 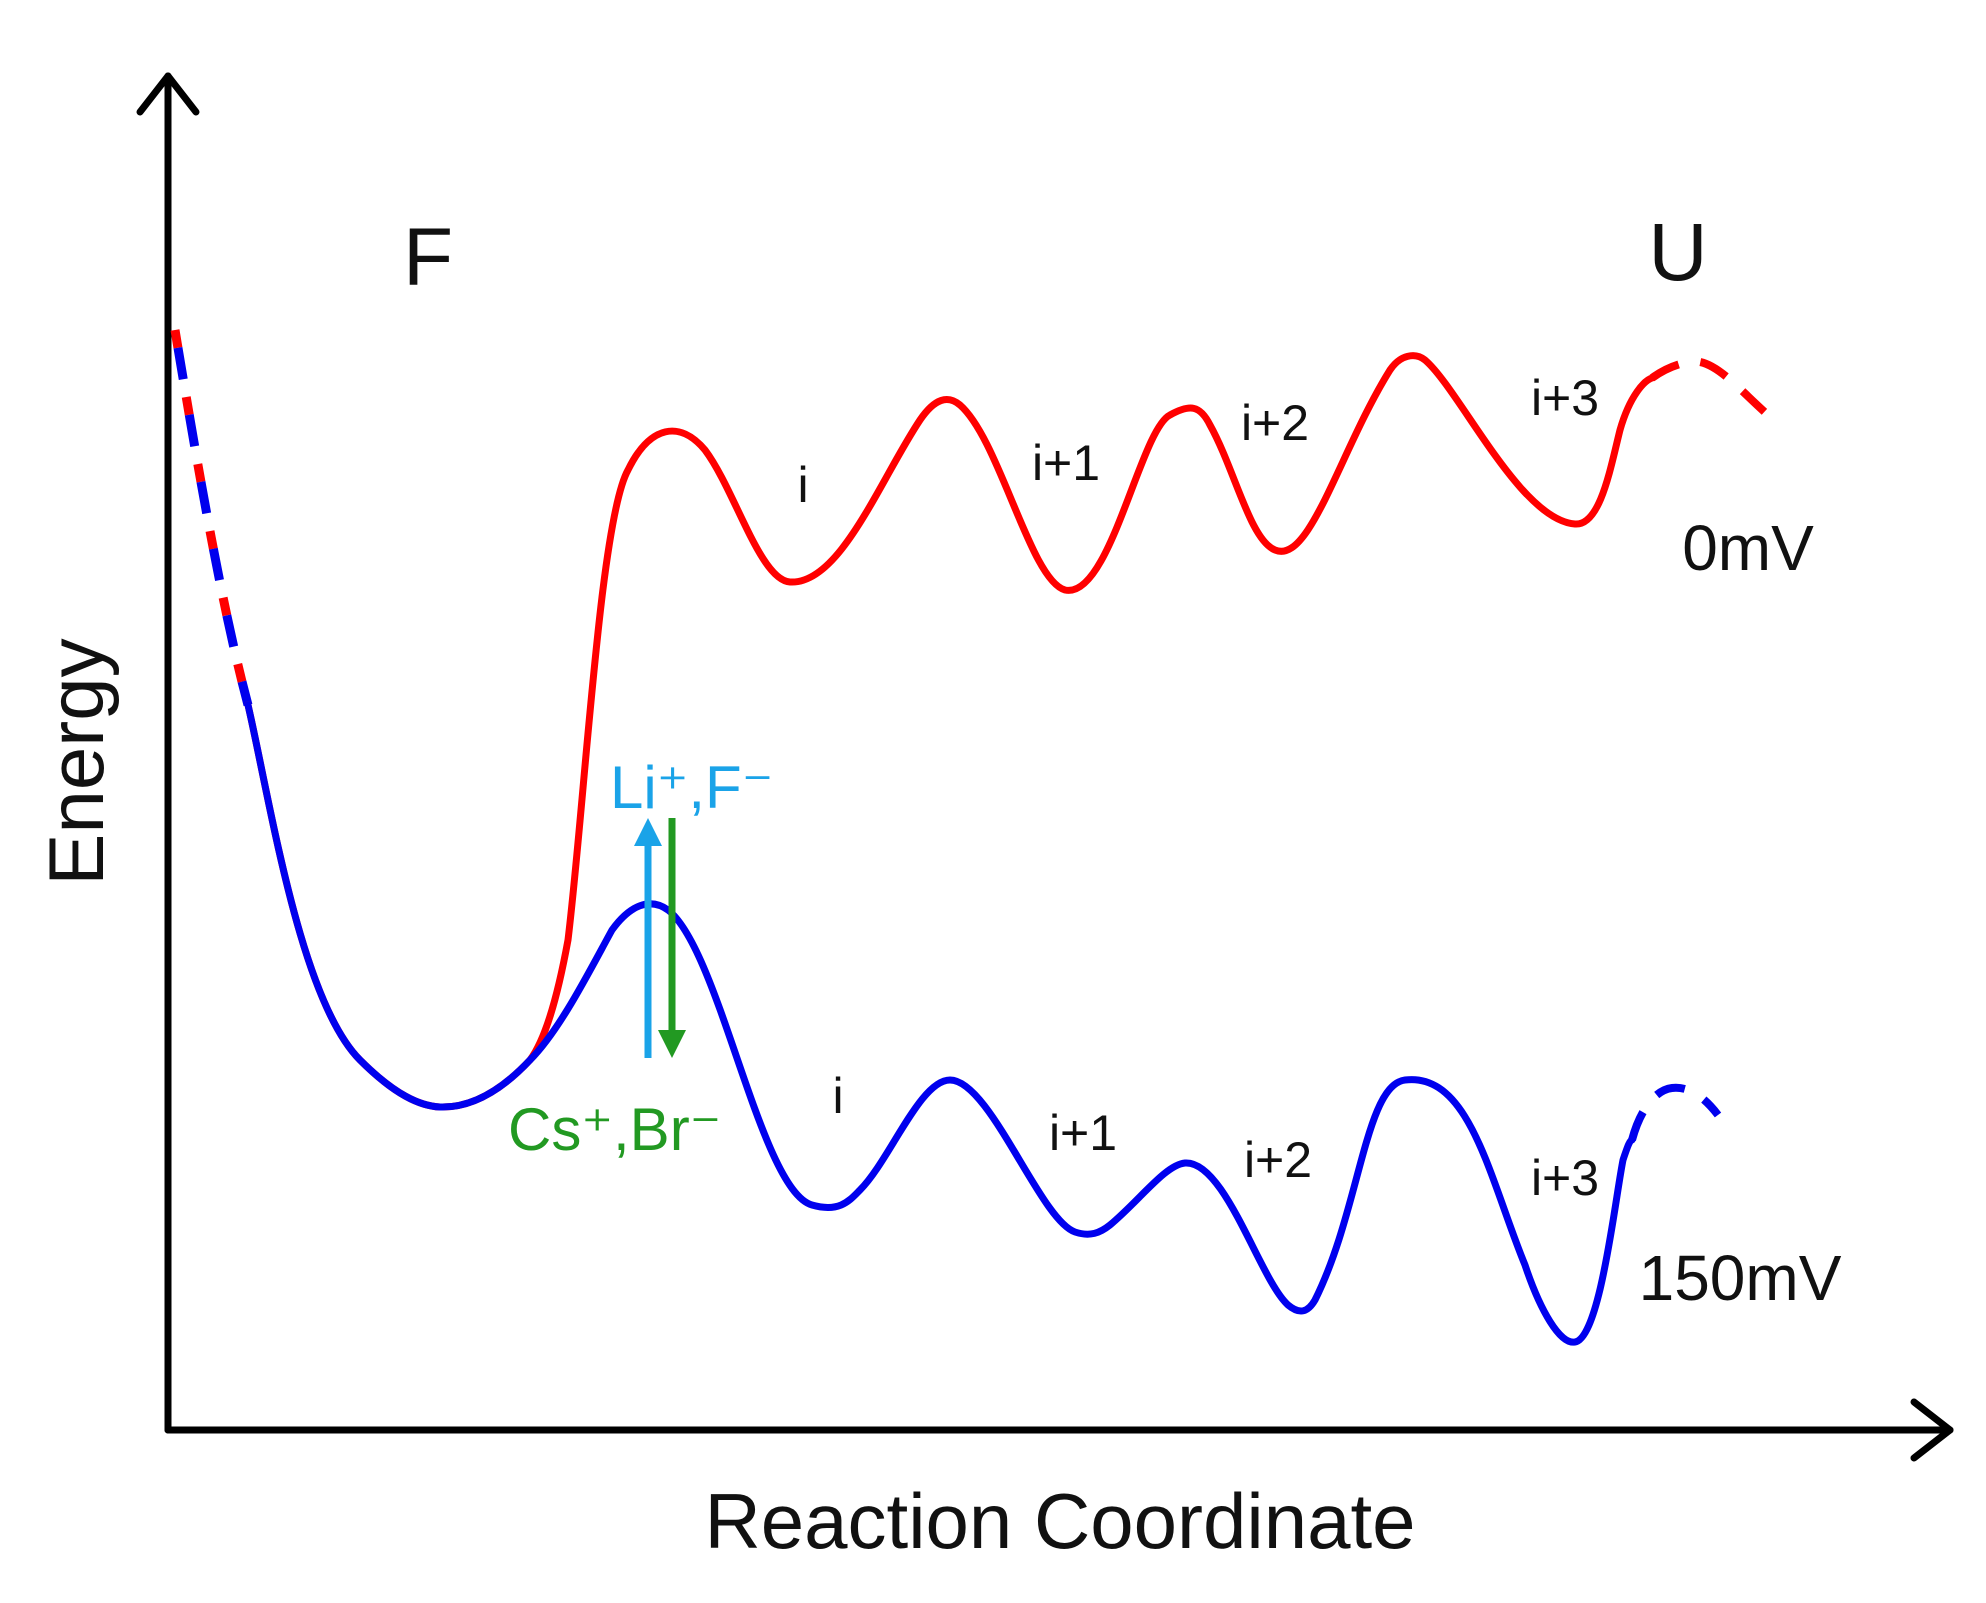 What do you see at coordinates (1083, 1133) in the screenshot?
I see `intermediate-label-i1-150mv: i+1` at bounding box center [1083, 1133].